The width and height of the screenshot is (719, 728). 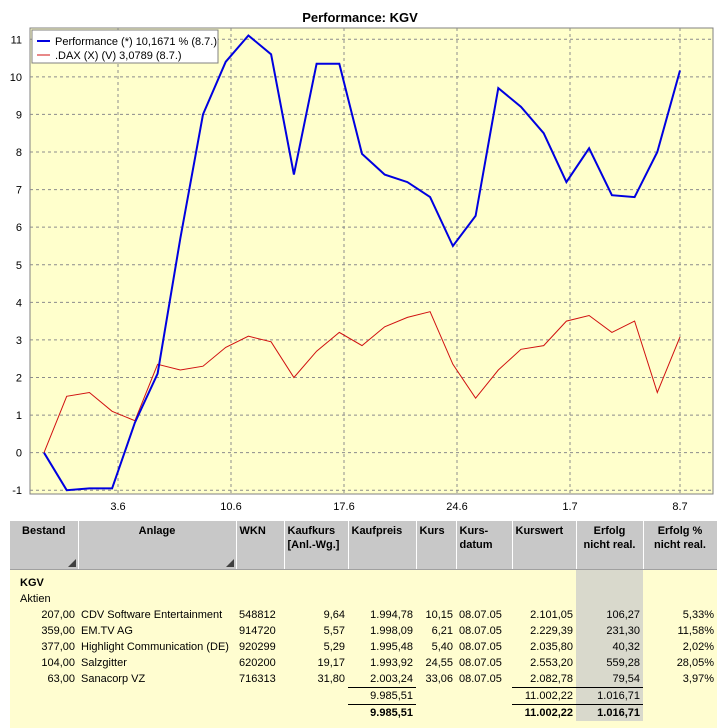 What do you see at coordinates (257, 663) in the screenshot?
I see `cell-wkn: 620200` at bounding box center [257, 663].